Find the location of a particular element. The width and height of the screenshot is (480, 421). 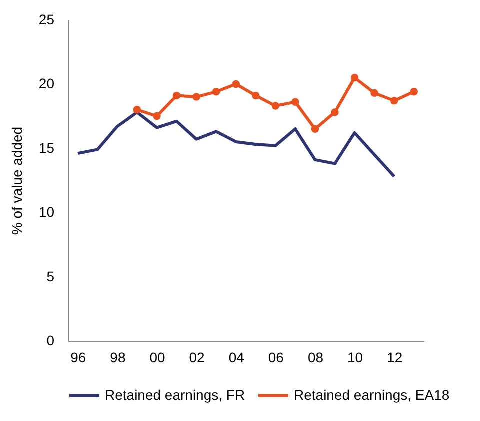

y-tick-label: 5 is located at coordinates (50, 276).